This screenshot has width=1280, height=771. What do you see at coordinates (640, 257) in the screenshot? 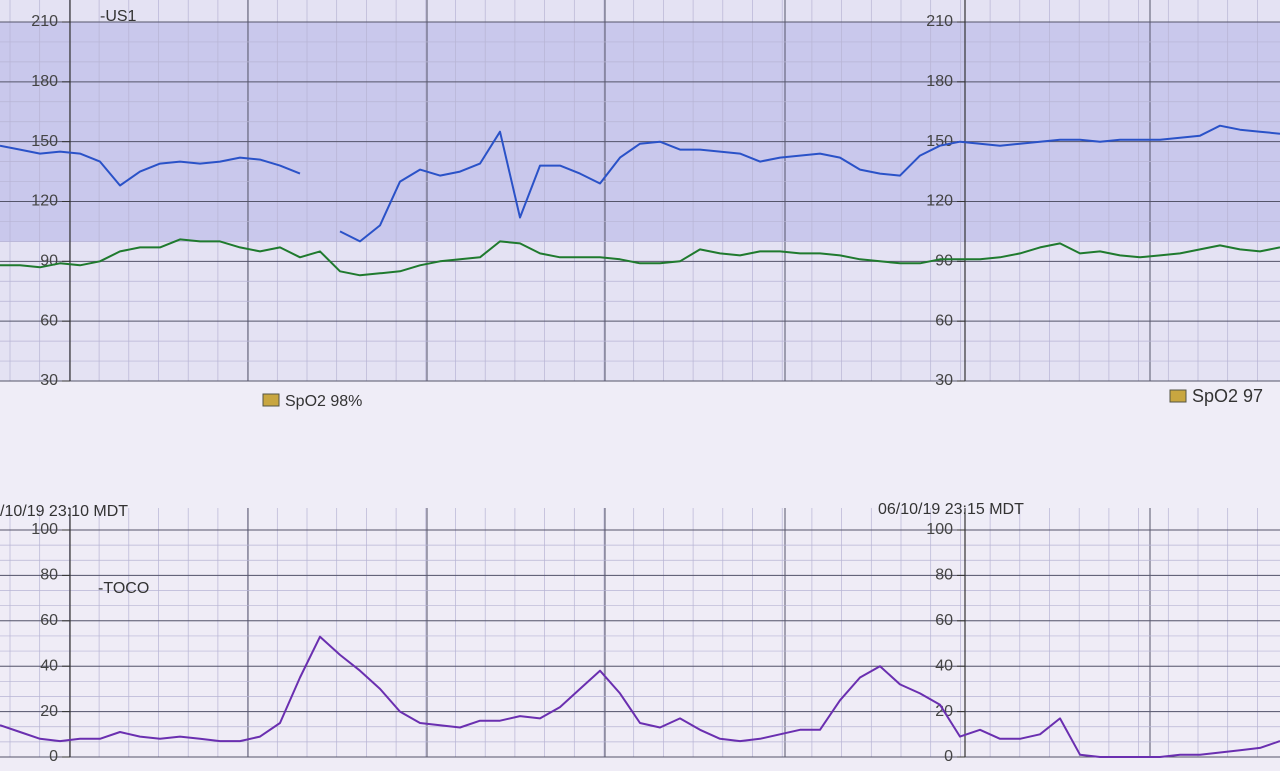
I see `trace-line` at bounding box center [640, 257].